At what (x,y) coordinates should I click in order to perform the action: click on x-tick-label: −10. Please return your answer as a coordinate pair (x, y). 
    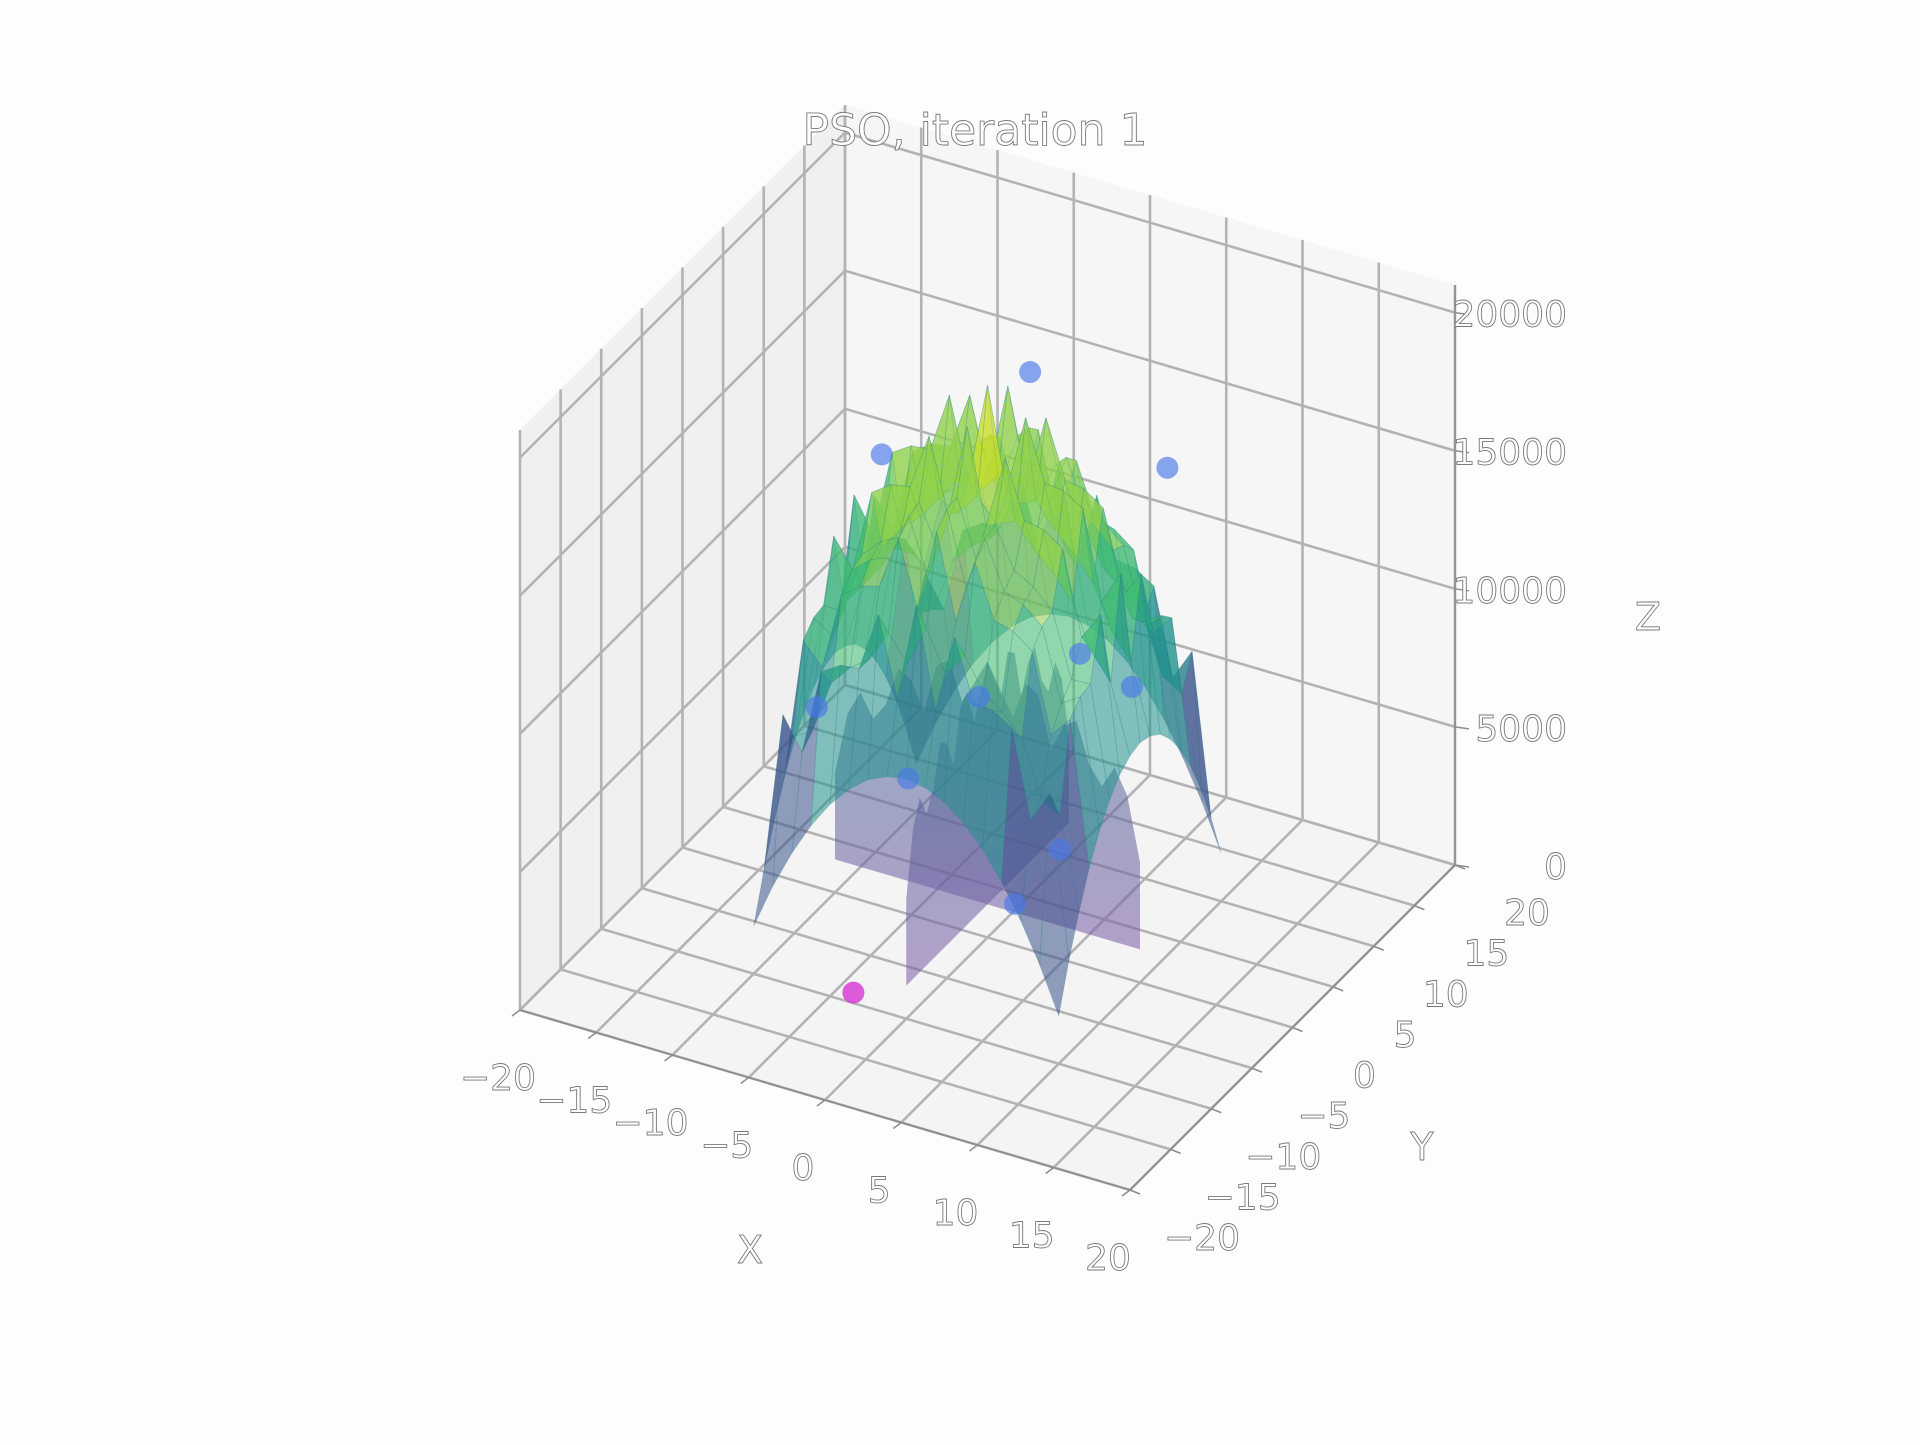
    Looking at the image, I should click on (651, 1123).